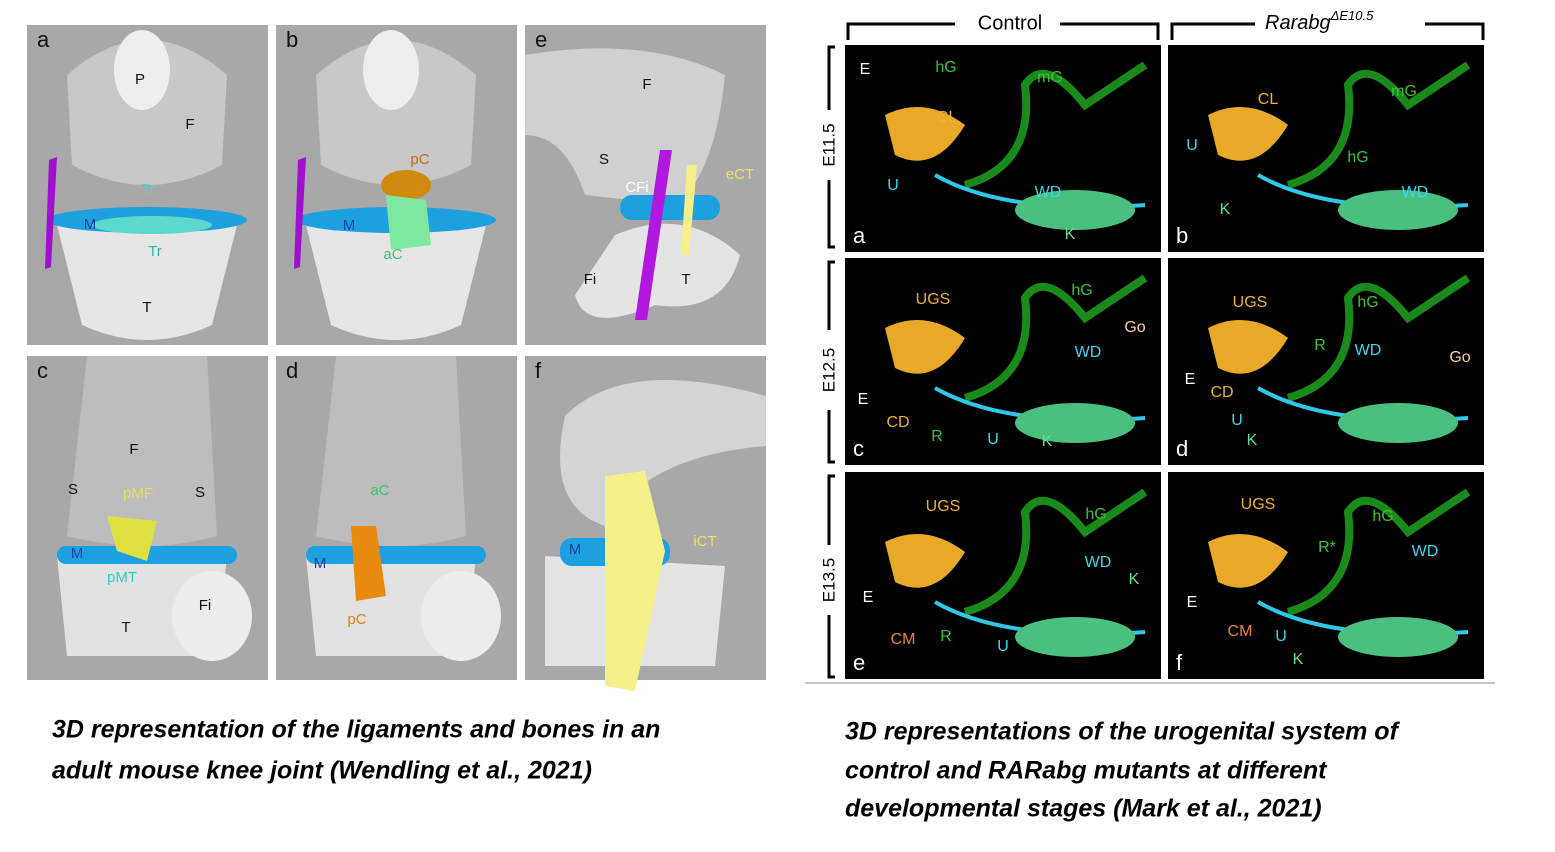  I want to click on structure-label: T, so click(125, 627).